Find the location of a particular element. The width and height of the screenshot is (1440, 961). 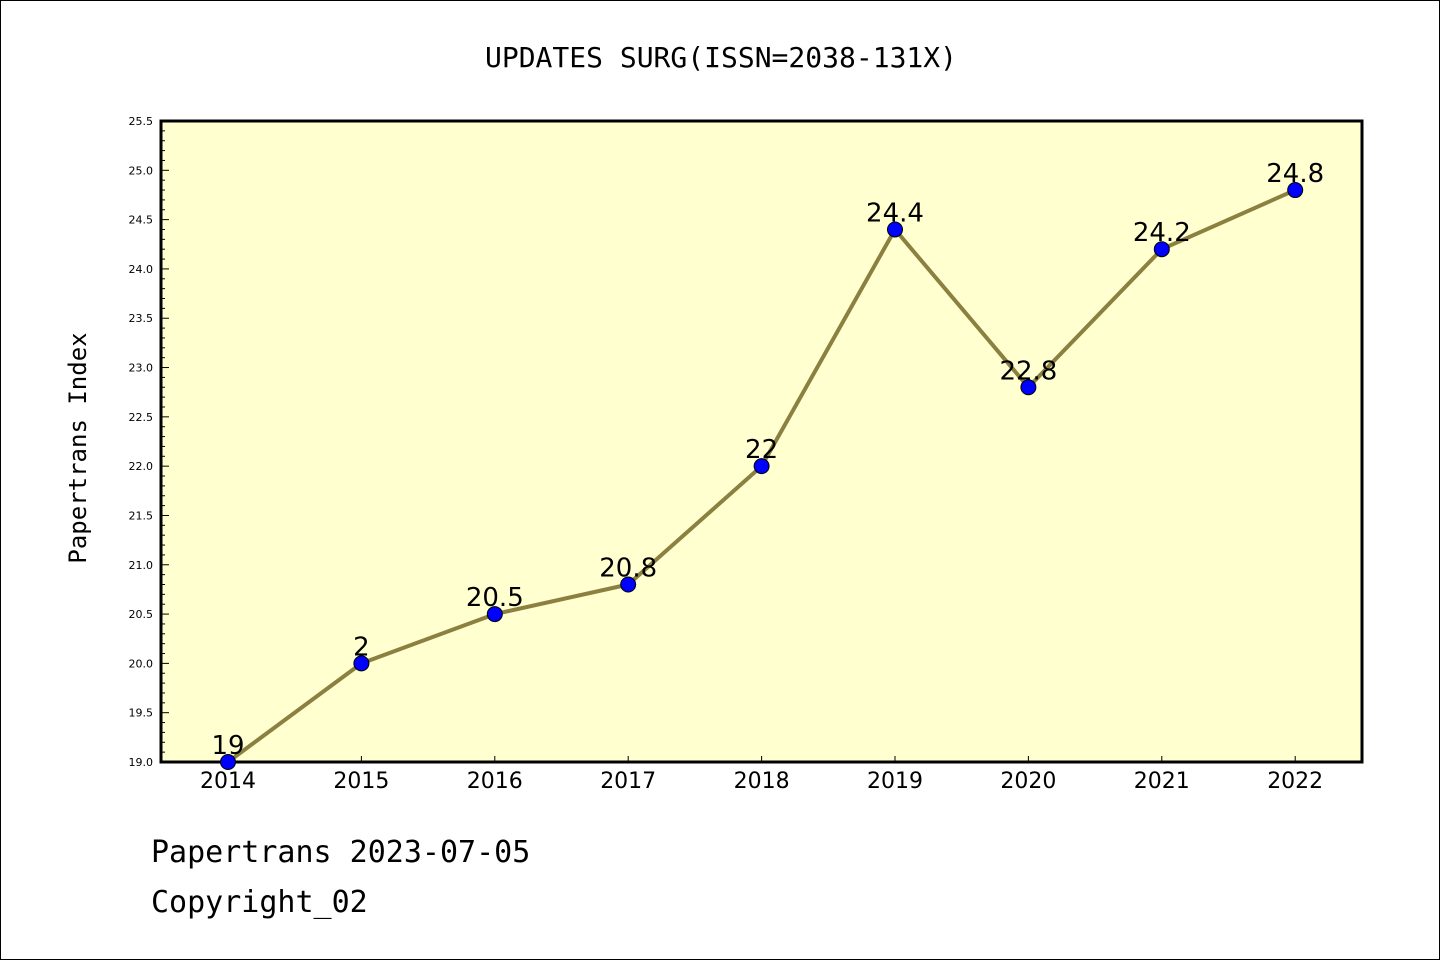

x-tick-label: 2020 is located at coordinates (1028, 781).